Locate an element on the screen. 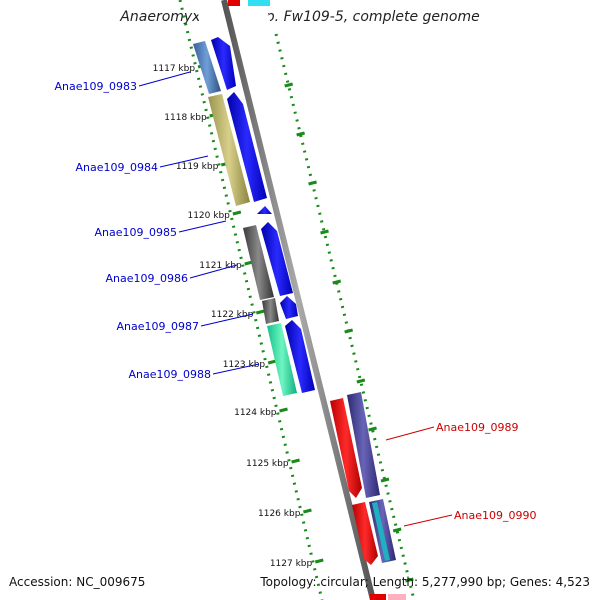 Image resolution: width=600 pixels, height=600 pixels. scale-tick-label: 1126 kbp is located at coordinates (279, 514).